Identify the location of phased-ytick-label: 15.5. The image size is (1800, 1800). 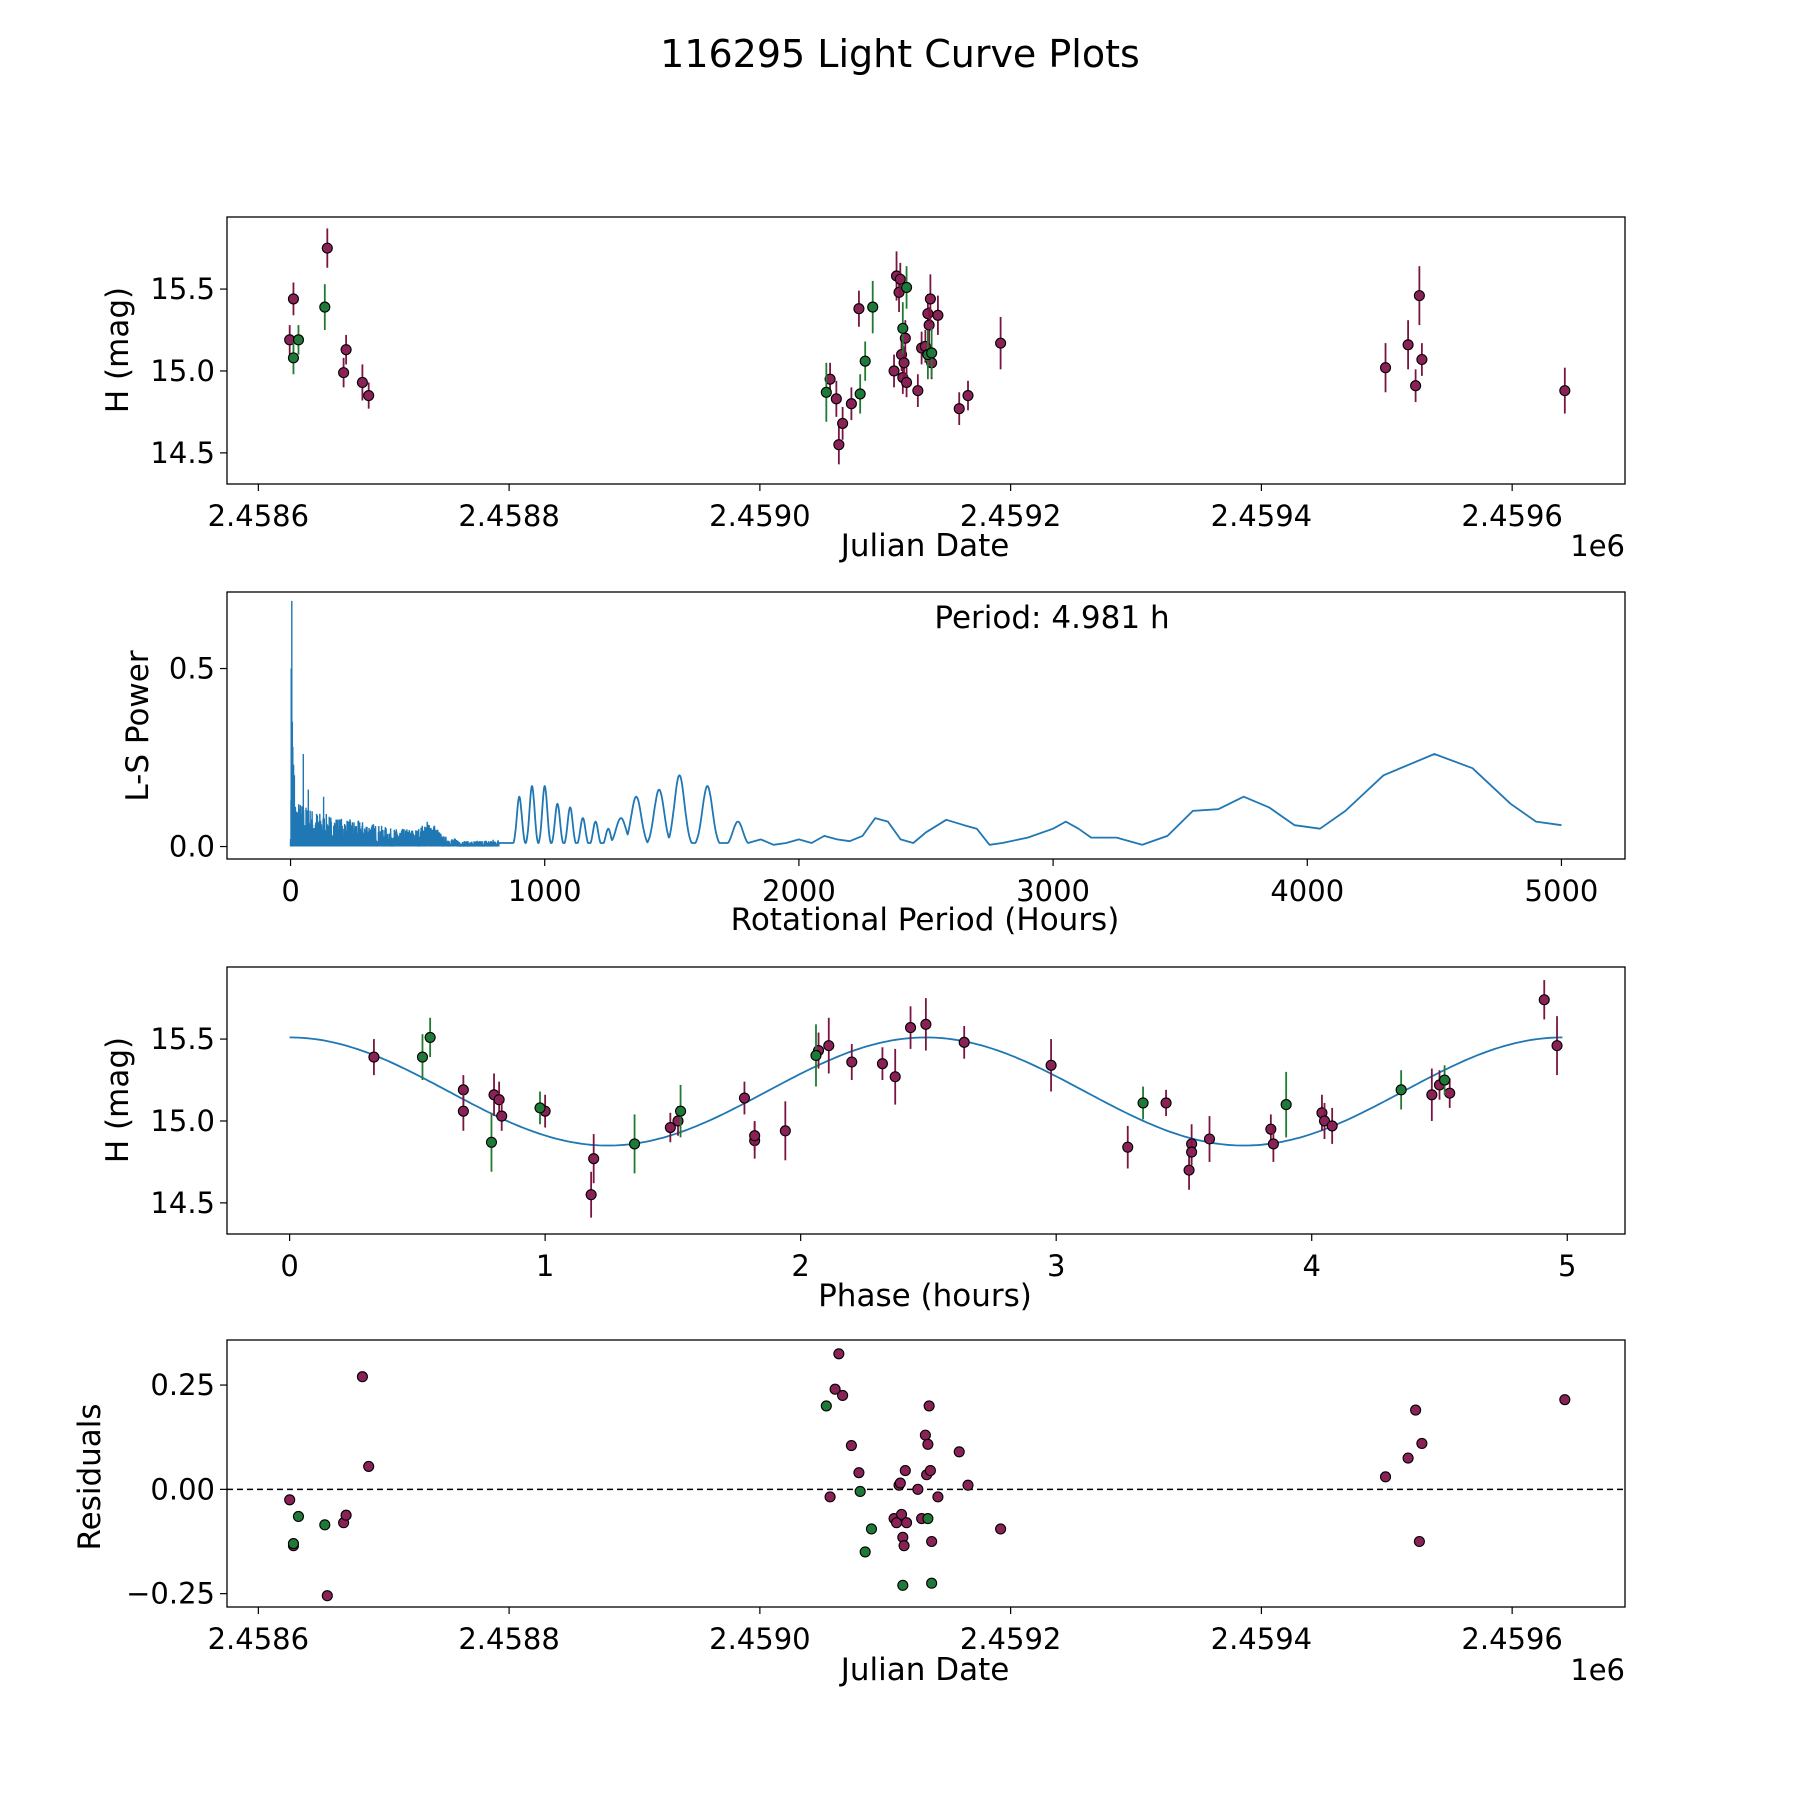
(182, 1039).